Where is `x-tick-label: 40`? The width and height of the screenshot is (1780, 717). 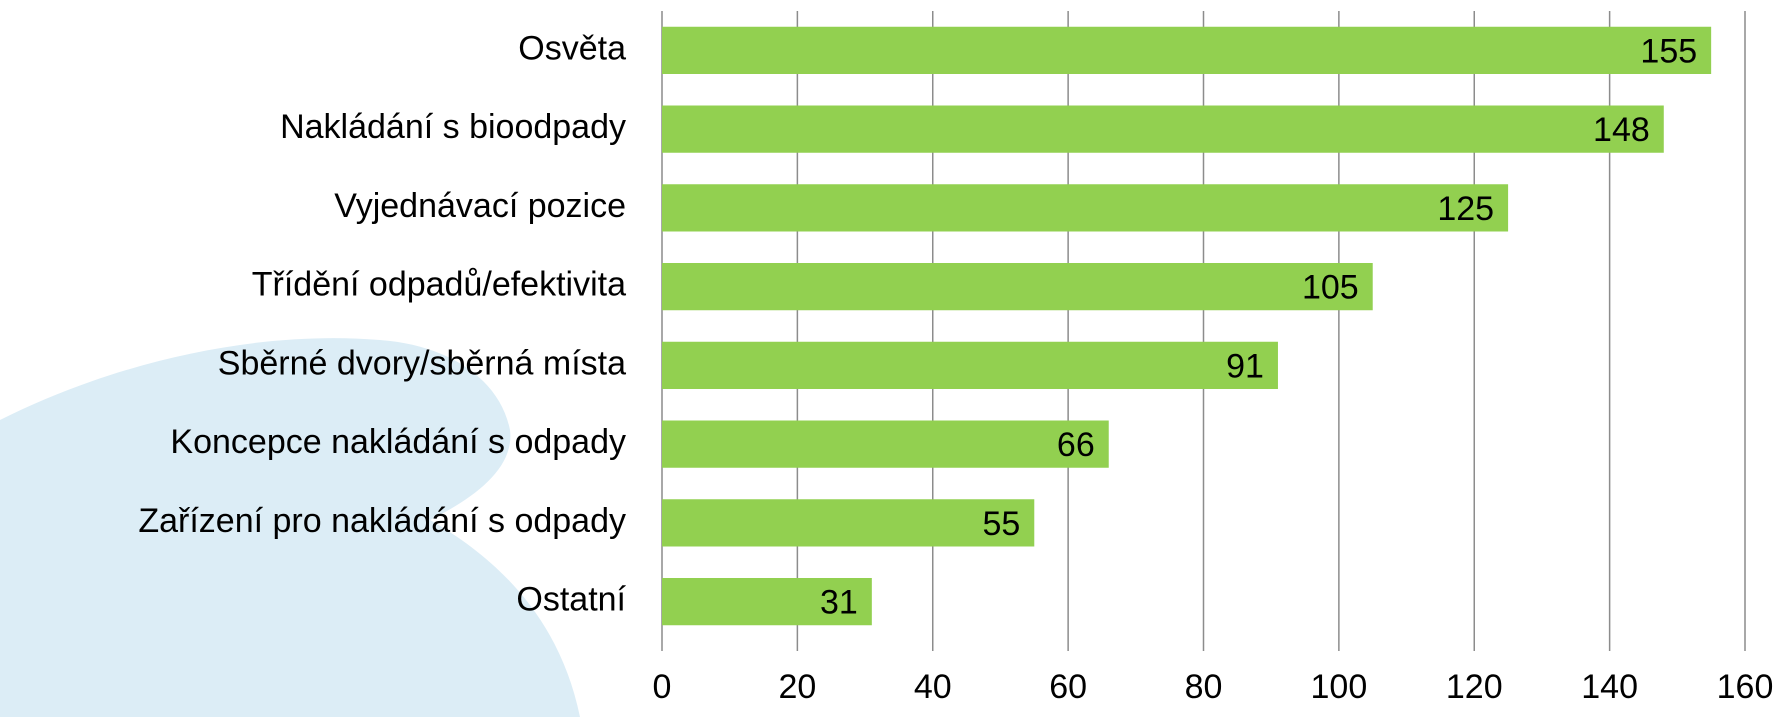 x-tick-label: 40 is located at coordinates (933, 687).